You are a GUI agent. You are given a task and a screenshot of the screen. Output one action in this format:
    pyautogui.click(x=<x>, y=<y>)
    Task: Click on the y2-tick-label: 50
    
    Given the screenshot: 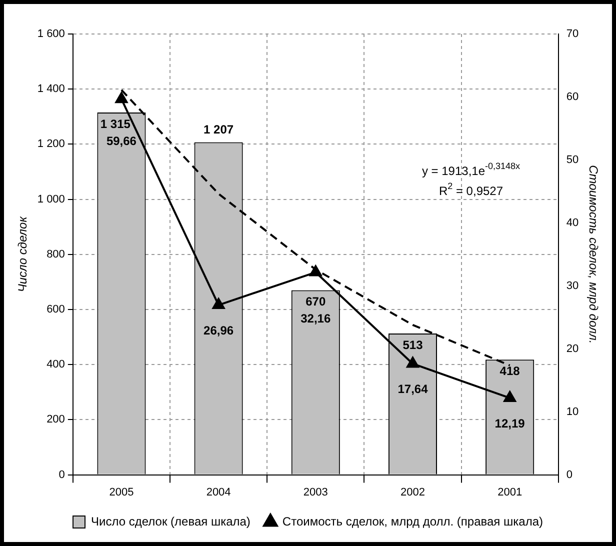 What is the action you would take?
    pyautogui.click(x=572, y=160)
    